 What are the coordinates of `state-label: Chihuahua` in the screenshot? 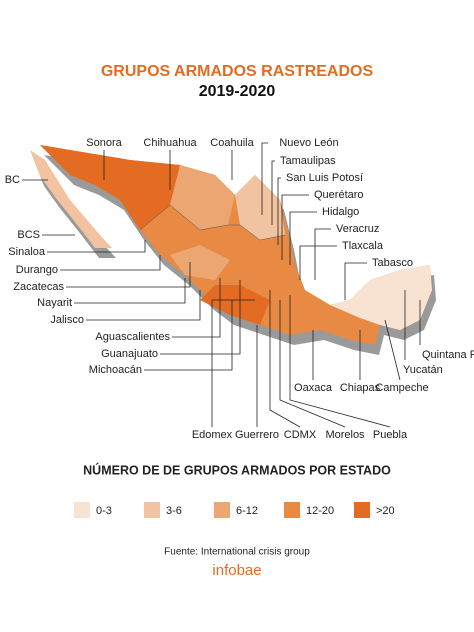 It's located at (170, 143).